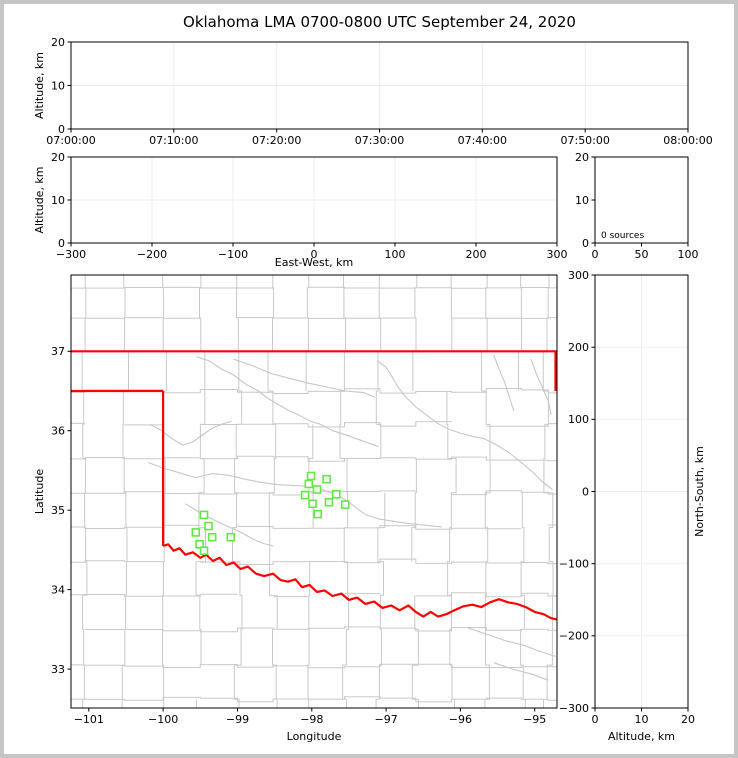 The height and width of the screenshot is (758, 738). I want to click on y-tick-label: 36, so click(58, 431).